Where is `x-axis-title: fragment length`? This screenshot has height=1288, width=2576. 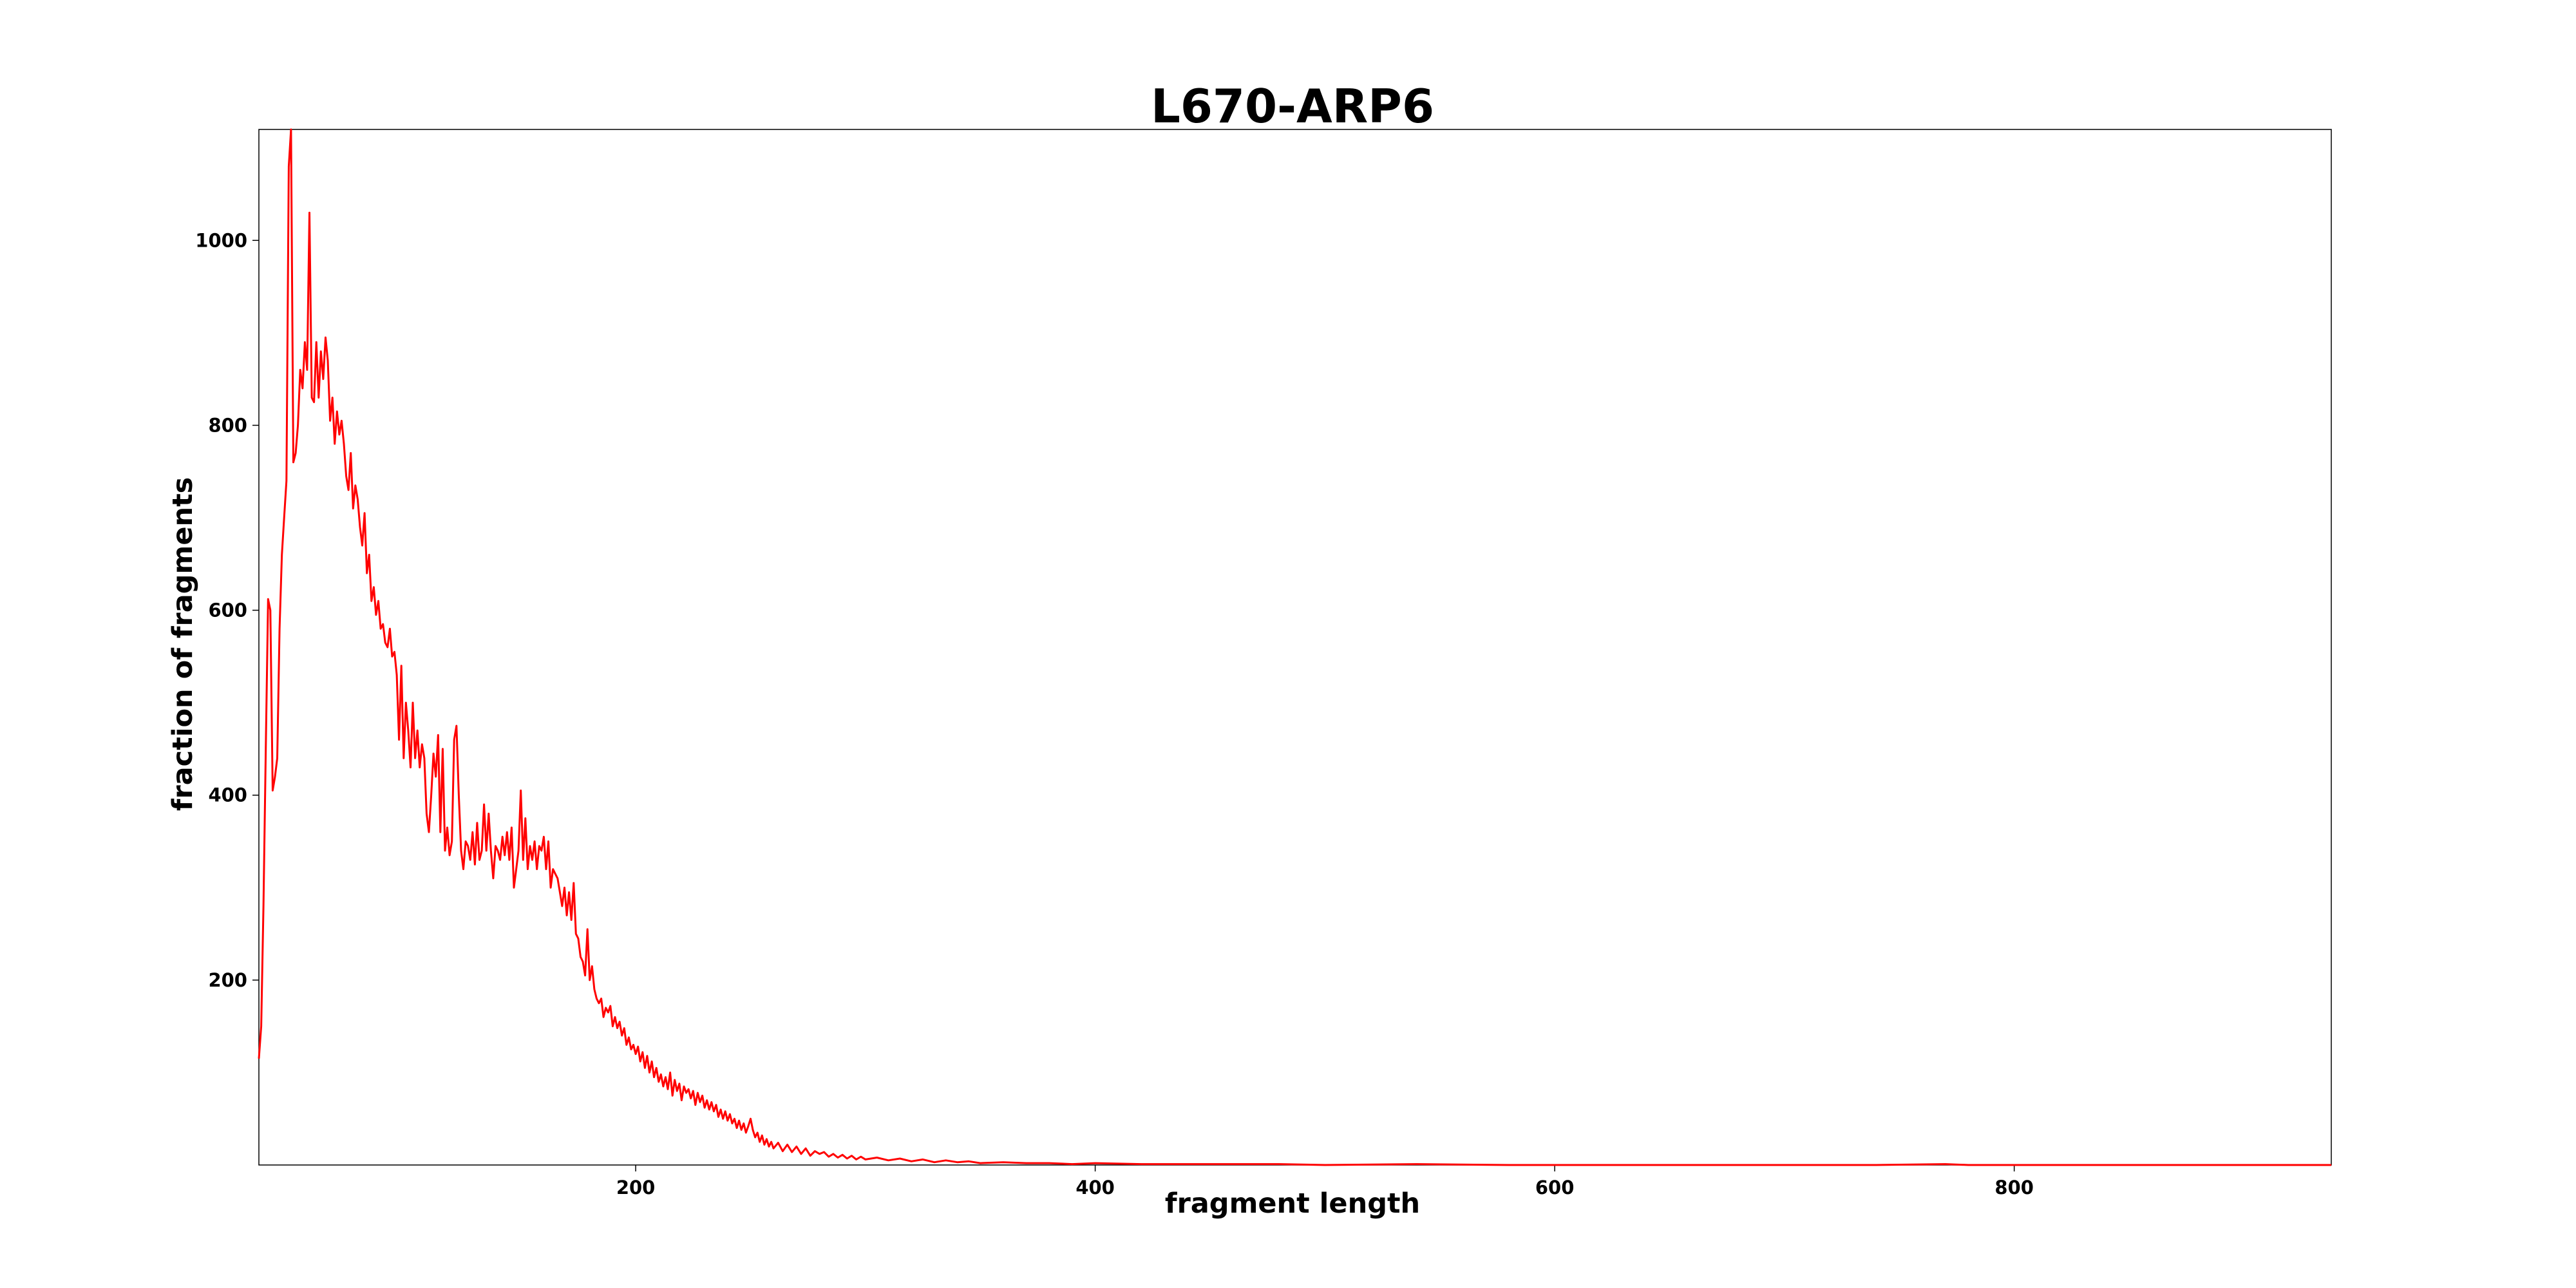
x-axis-title: fragment length is located at coordinates (1292, 1204).